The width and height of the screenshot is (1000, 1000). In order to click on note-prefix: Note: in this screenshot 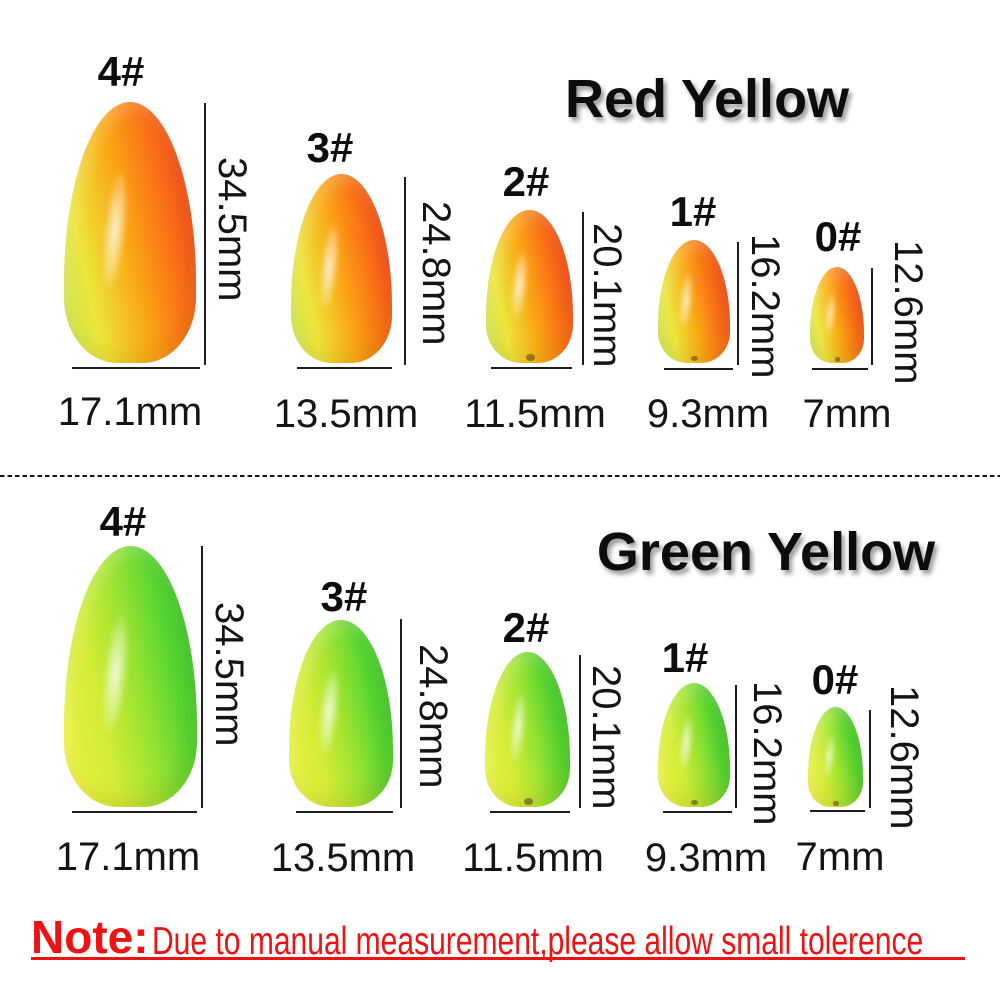, I will do `click(90, 937)`.